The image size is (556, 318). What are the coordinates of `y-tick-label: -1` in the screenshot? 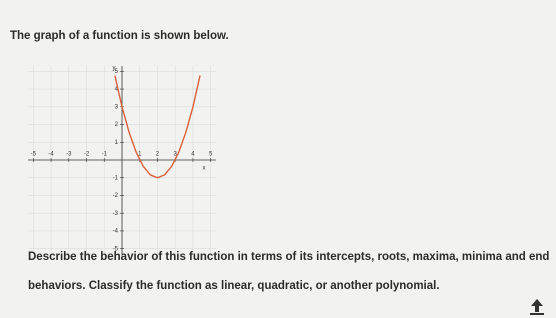 It's located at (116, 178).